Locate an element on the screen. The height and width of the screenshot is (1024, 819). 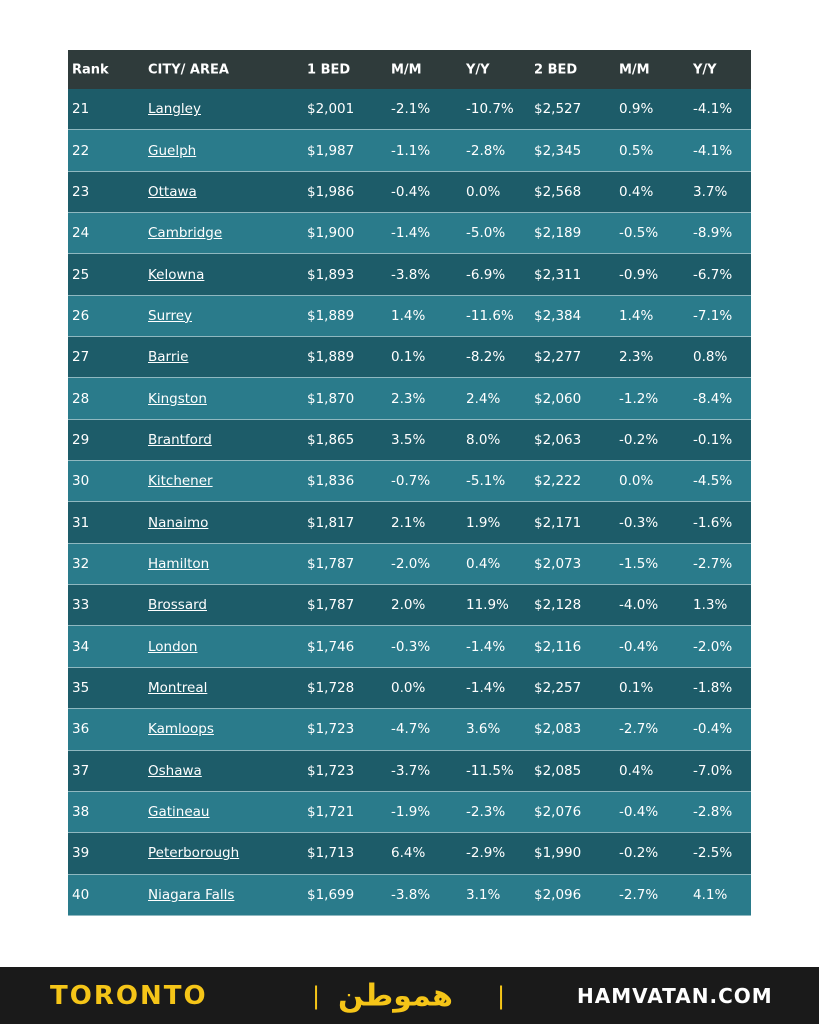
one-bed-yy: -5.0% is located at coordinates (486, 233).